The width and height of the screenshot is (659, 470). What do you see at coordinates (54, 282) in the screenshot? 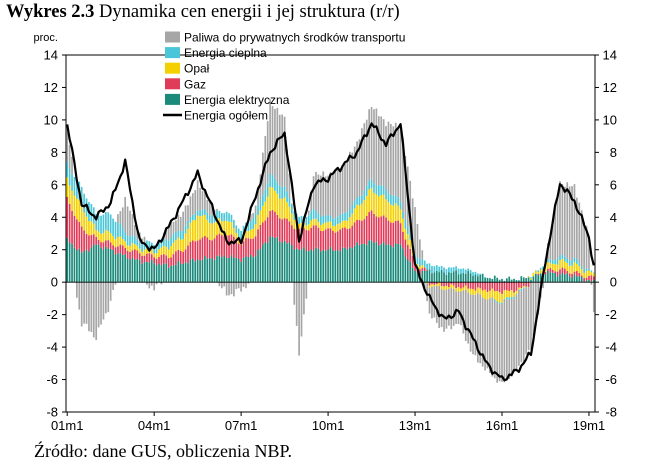
I see `y-tick-label-left: 0` at bounding box center [54, 282].